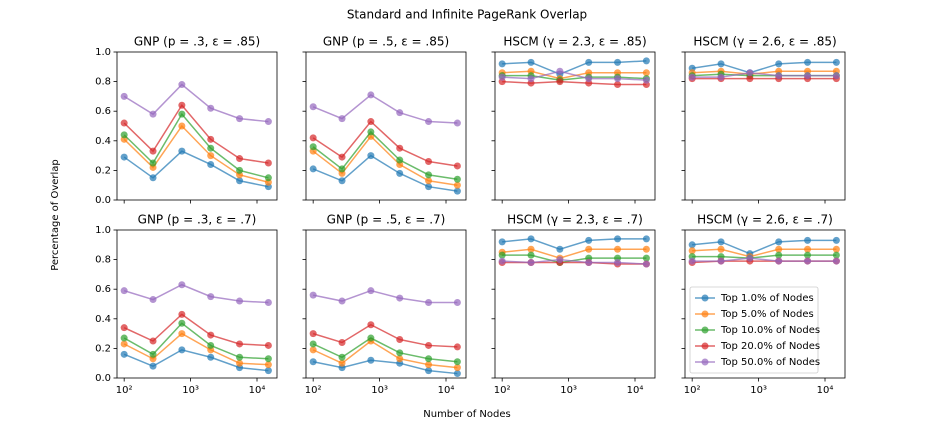  What do you see at coordinates (103, 170) in the screenshot?
I see `y-tick-label: 0.2` at bounding box center [103, 170].